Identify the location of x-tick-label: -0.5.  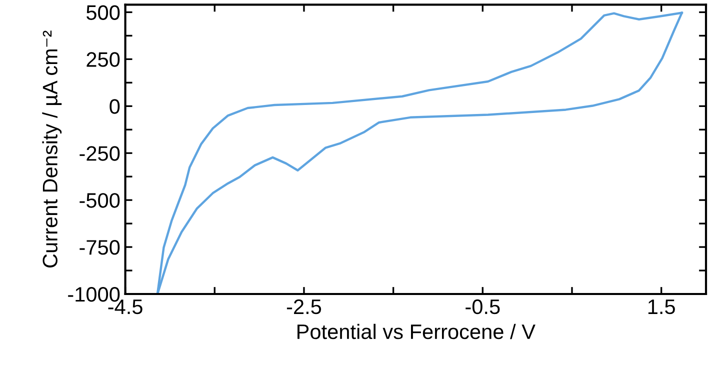
(483, 306).